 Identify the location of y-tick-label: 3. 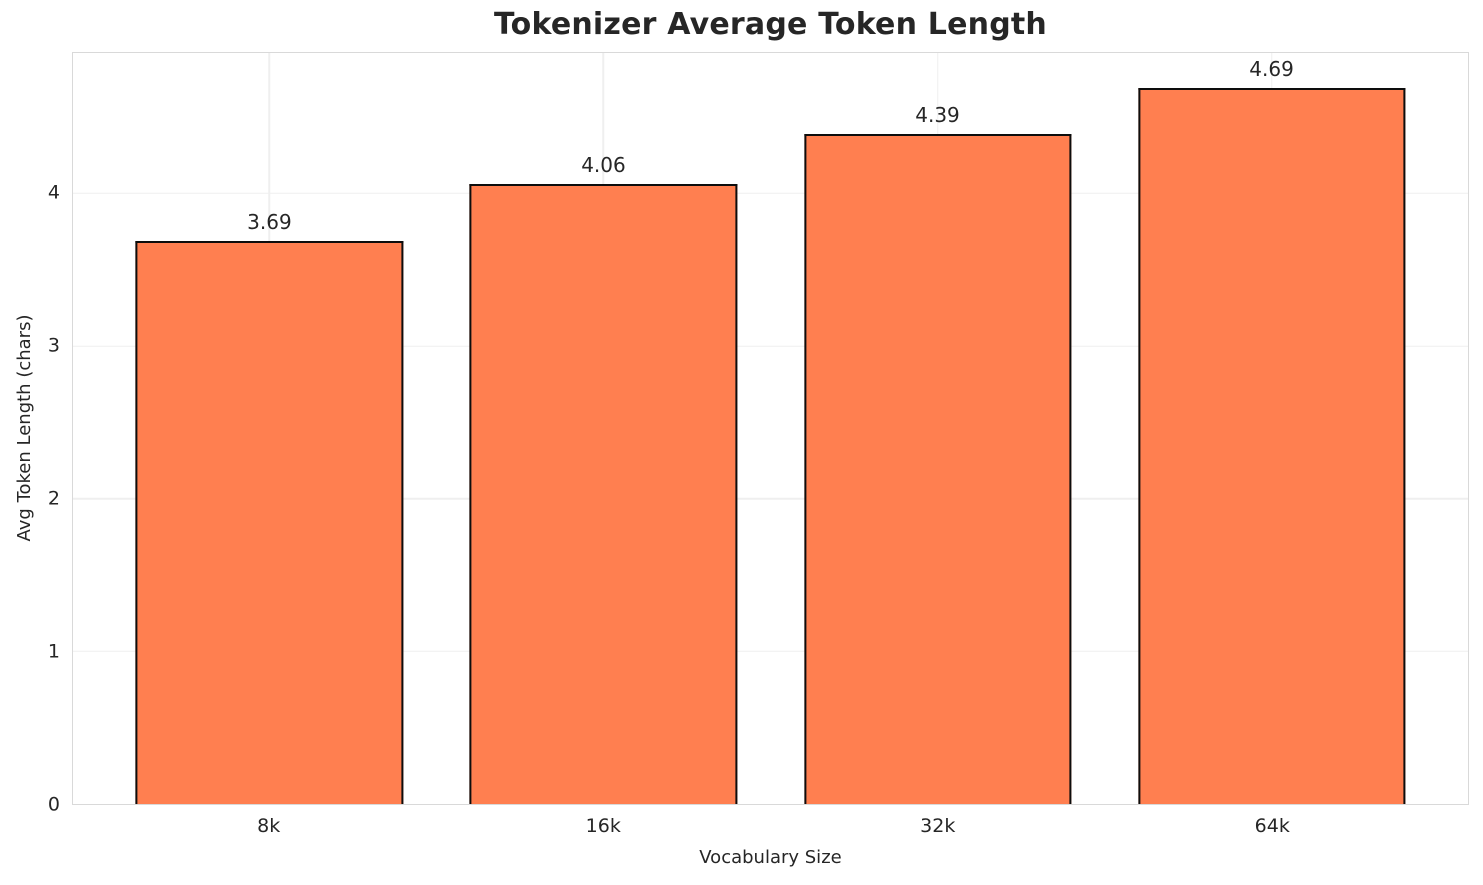
(53, 345).